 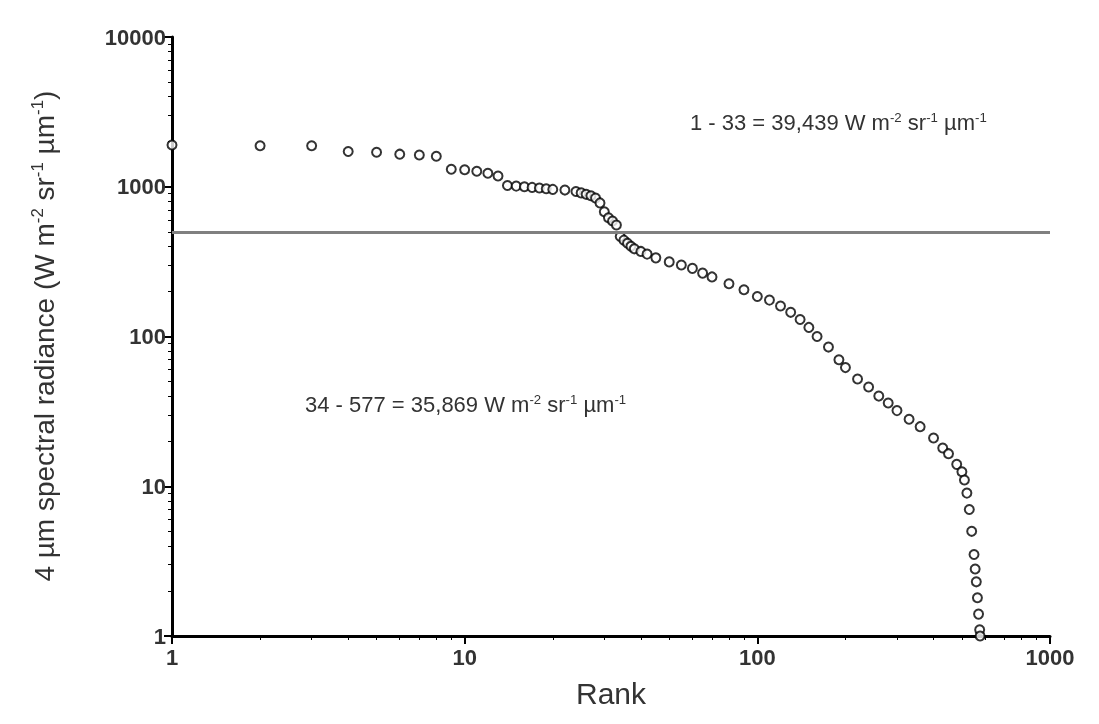 What do you see at coordinates (141, 187) in the screenshot?
I see `y-tick-label: 1000` at bounding box center [141, 187].